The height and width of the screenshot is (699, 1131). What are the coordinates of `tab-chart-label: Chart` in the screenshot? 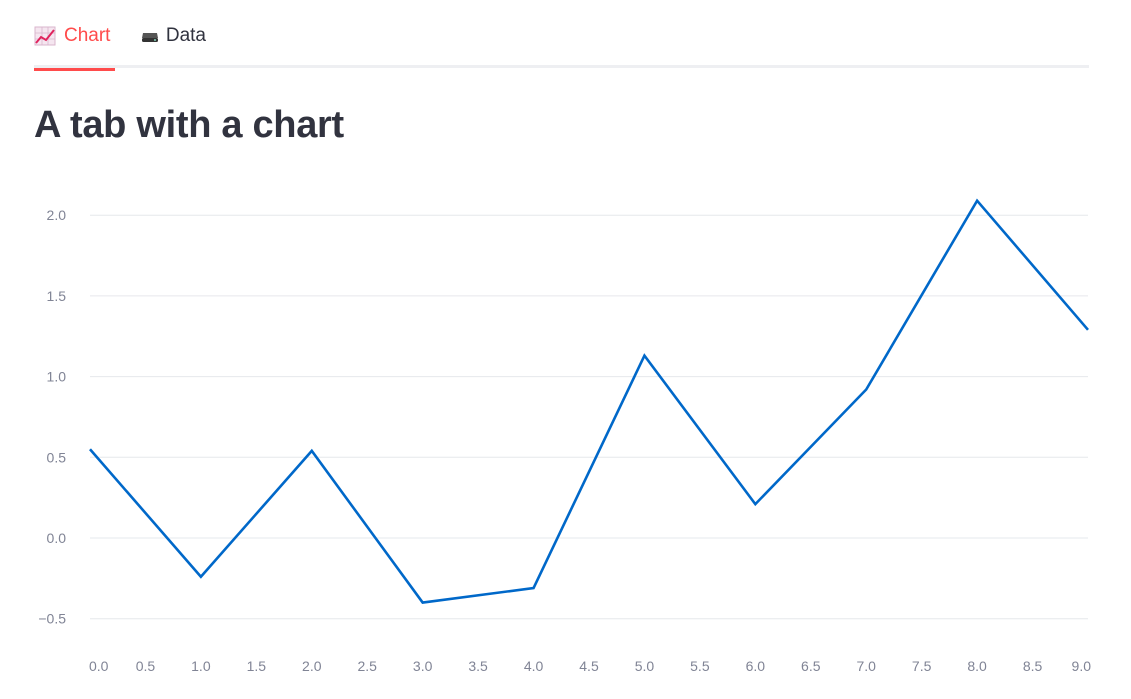 It's located at (87, 35).